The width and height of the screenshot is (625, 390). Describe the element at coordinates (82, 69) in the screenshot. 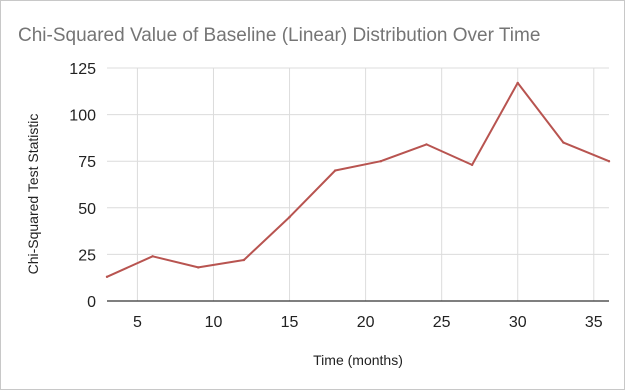

I see `y-tick-label: 125` at that location.